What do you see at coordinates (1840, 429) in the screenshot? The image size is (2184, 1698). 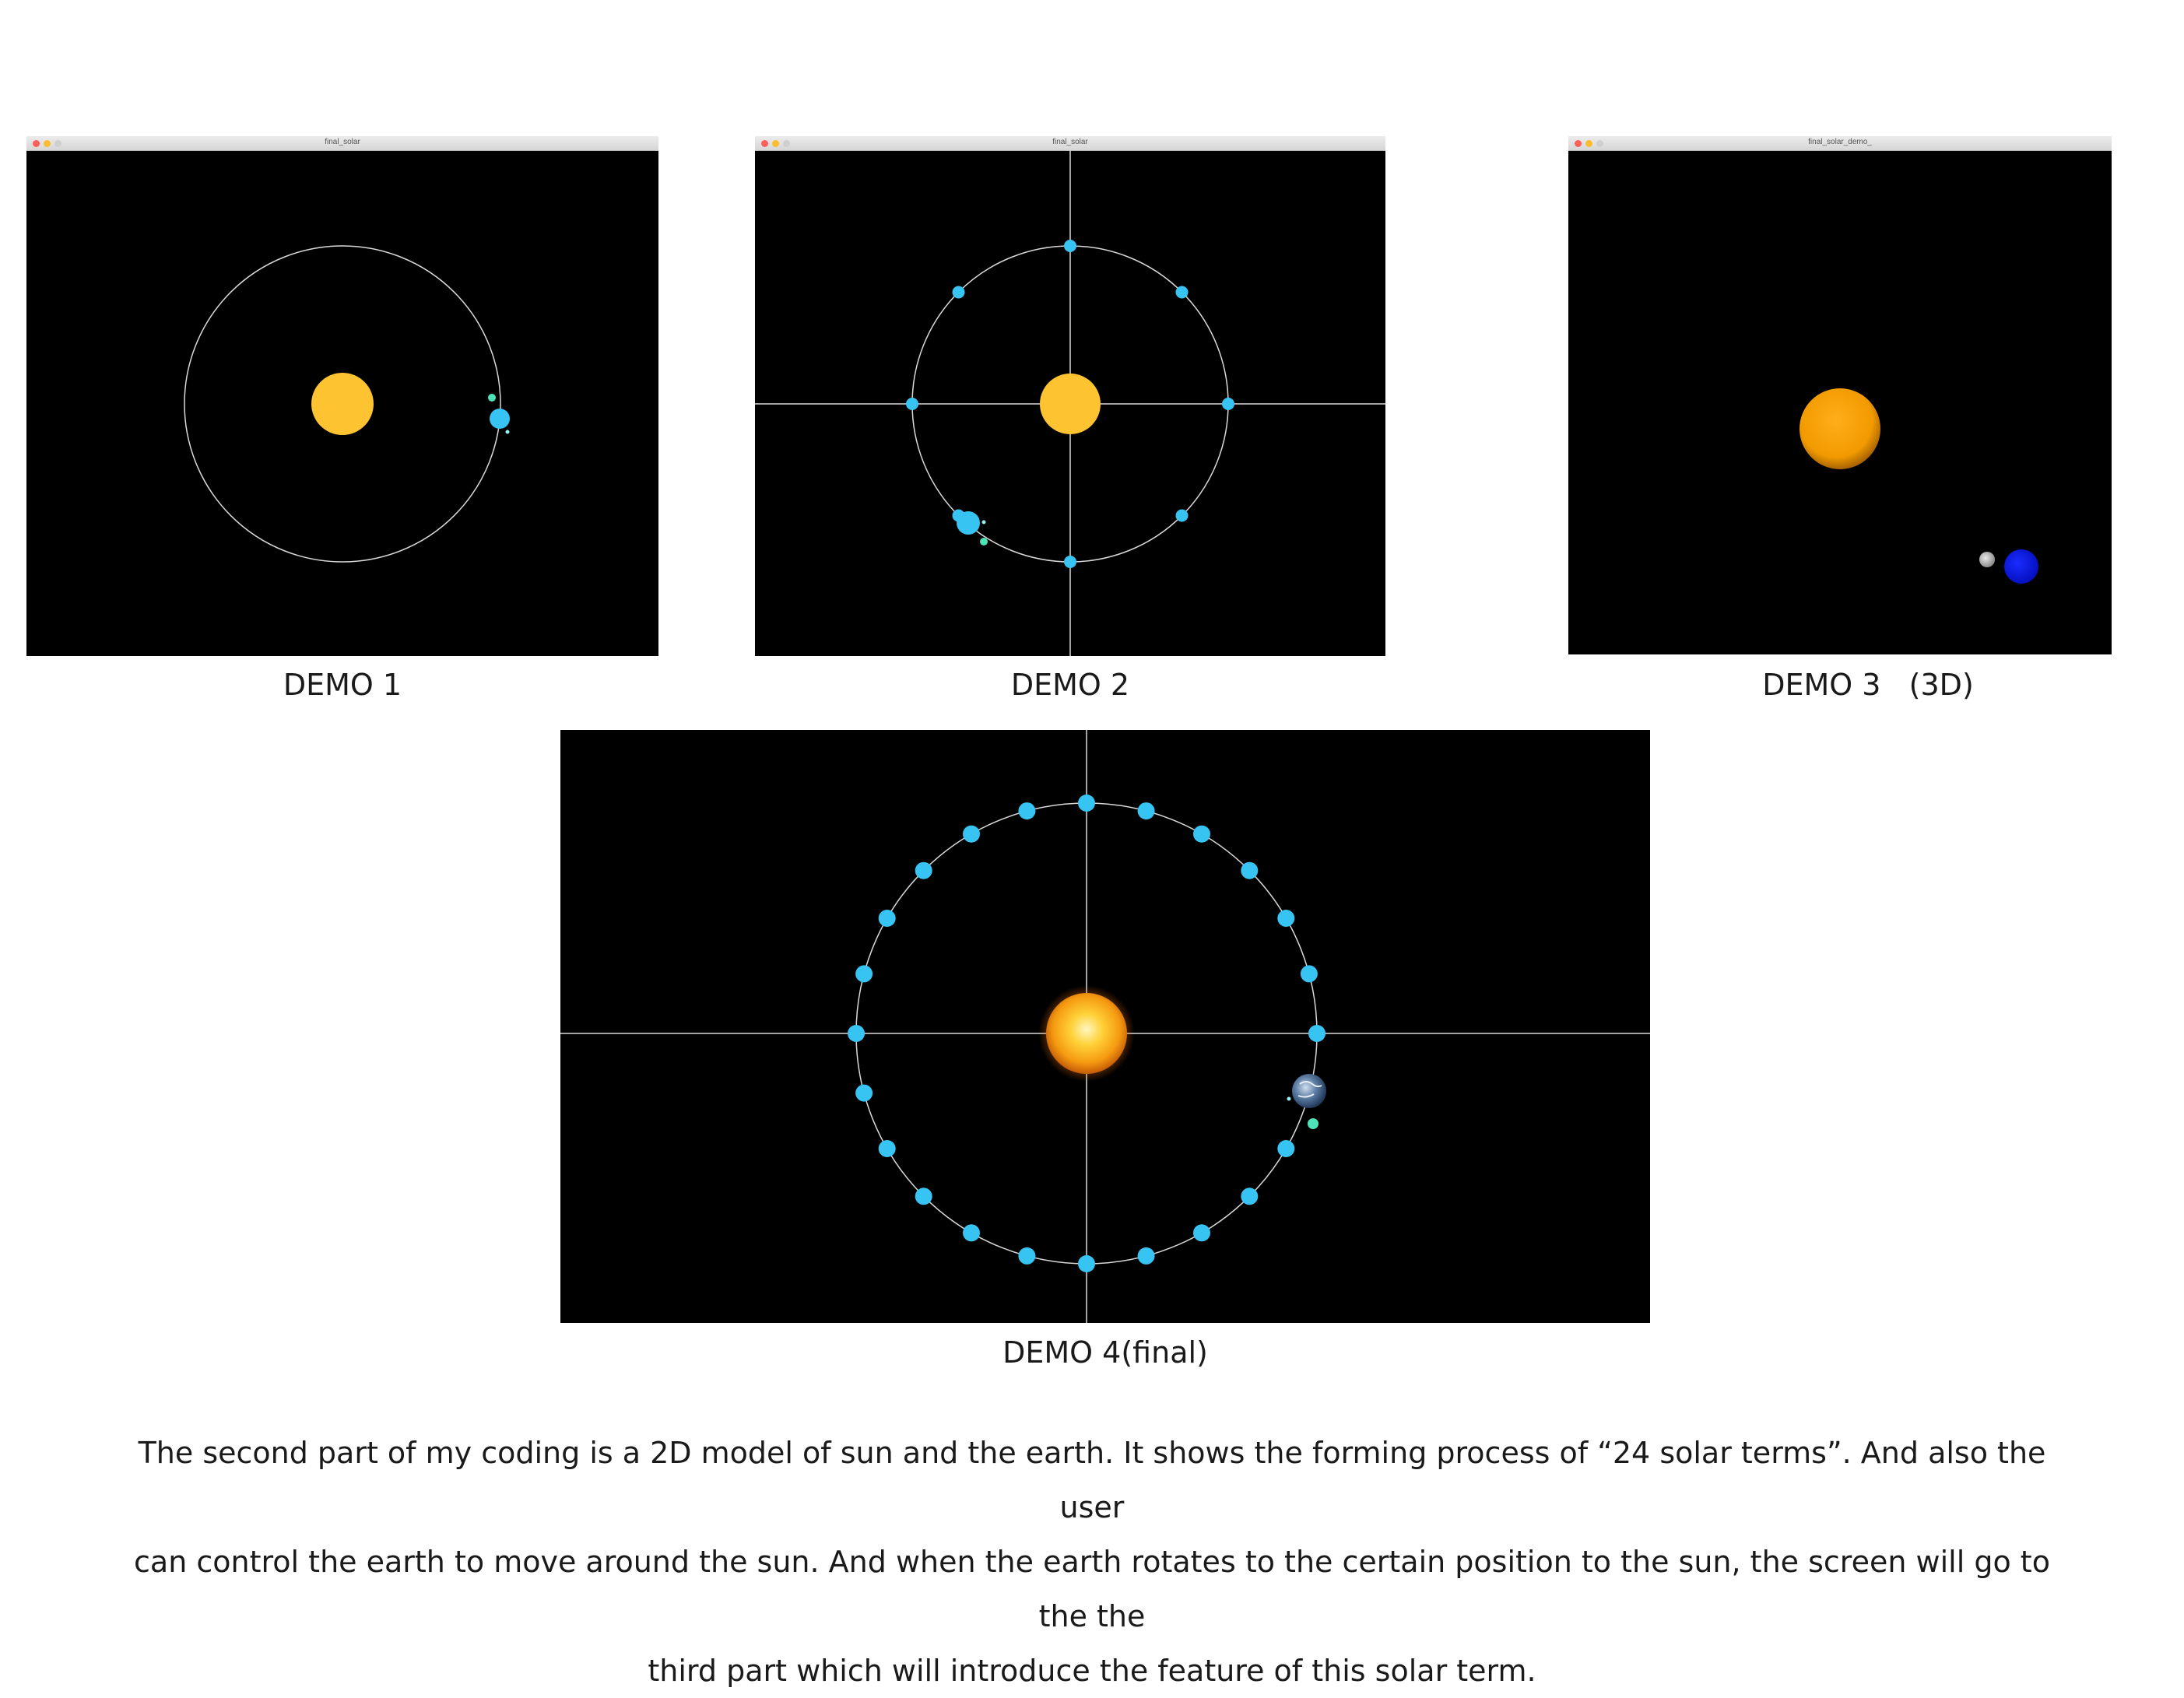 I see `sun-3d` at bounding box center [1840, 429].